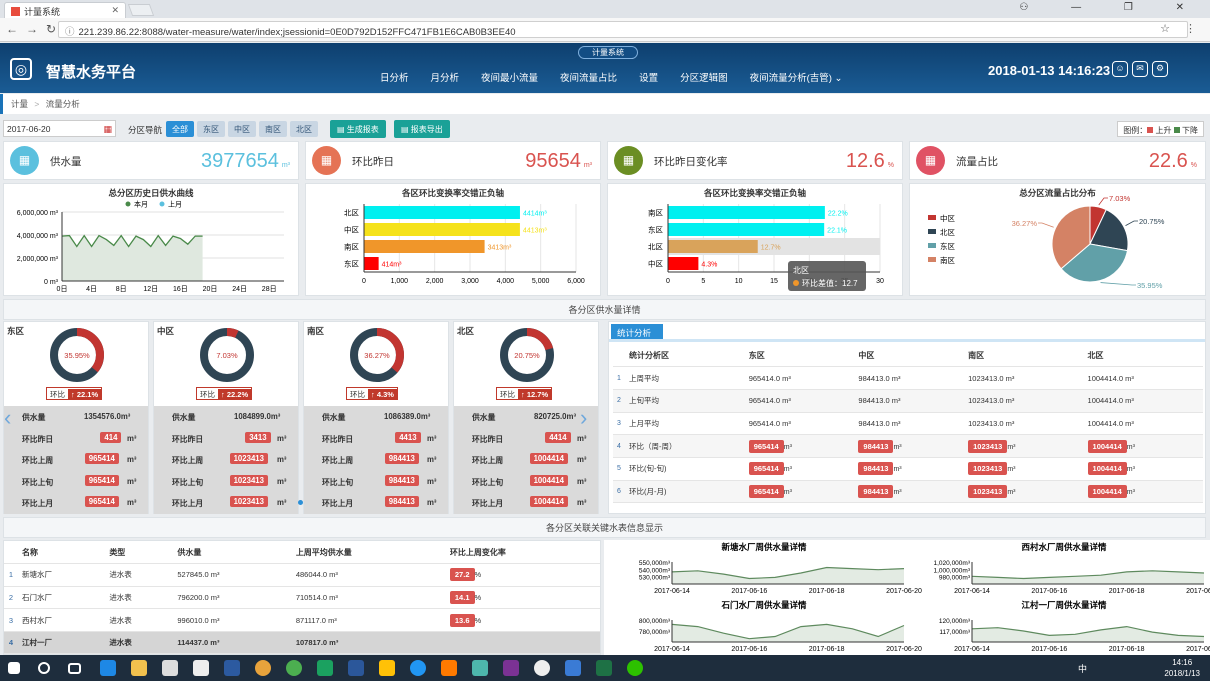  Describe the element at coordinates (542, 668) in the screenshot. I see `settings-app-icon` at that location.